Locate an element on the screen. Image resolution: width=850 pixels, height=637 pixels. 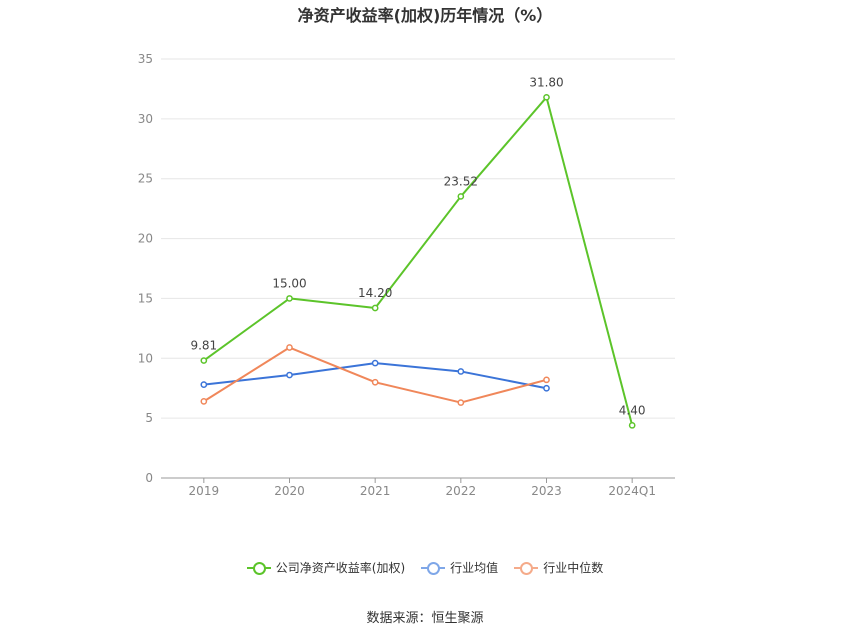
y-tick-label: 0 is located at coordinates (149, 478).